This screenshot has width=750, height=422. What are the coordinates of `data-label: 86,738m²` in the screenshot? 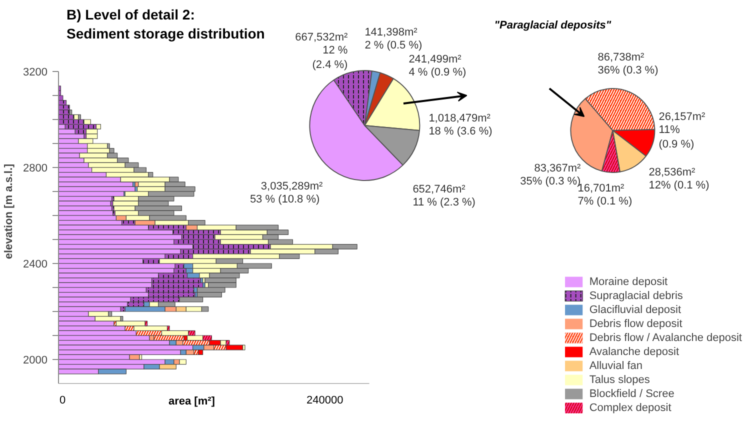 It's located at (621, 58).